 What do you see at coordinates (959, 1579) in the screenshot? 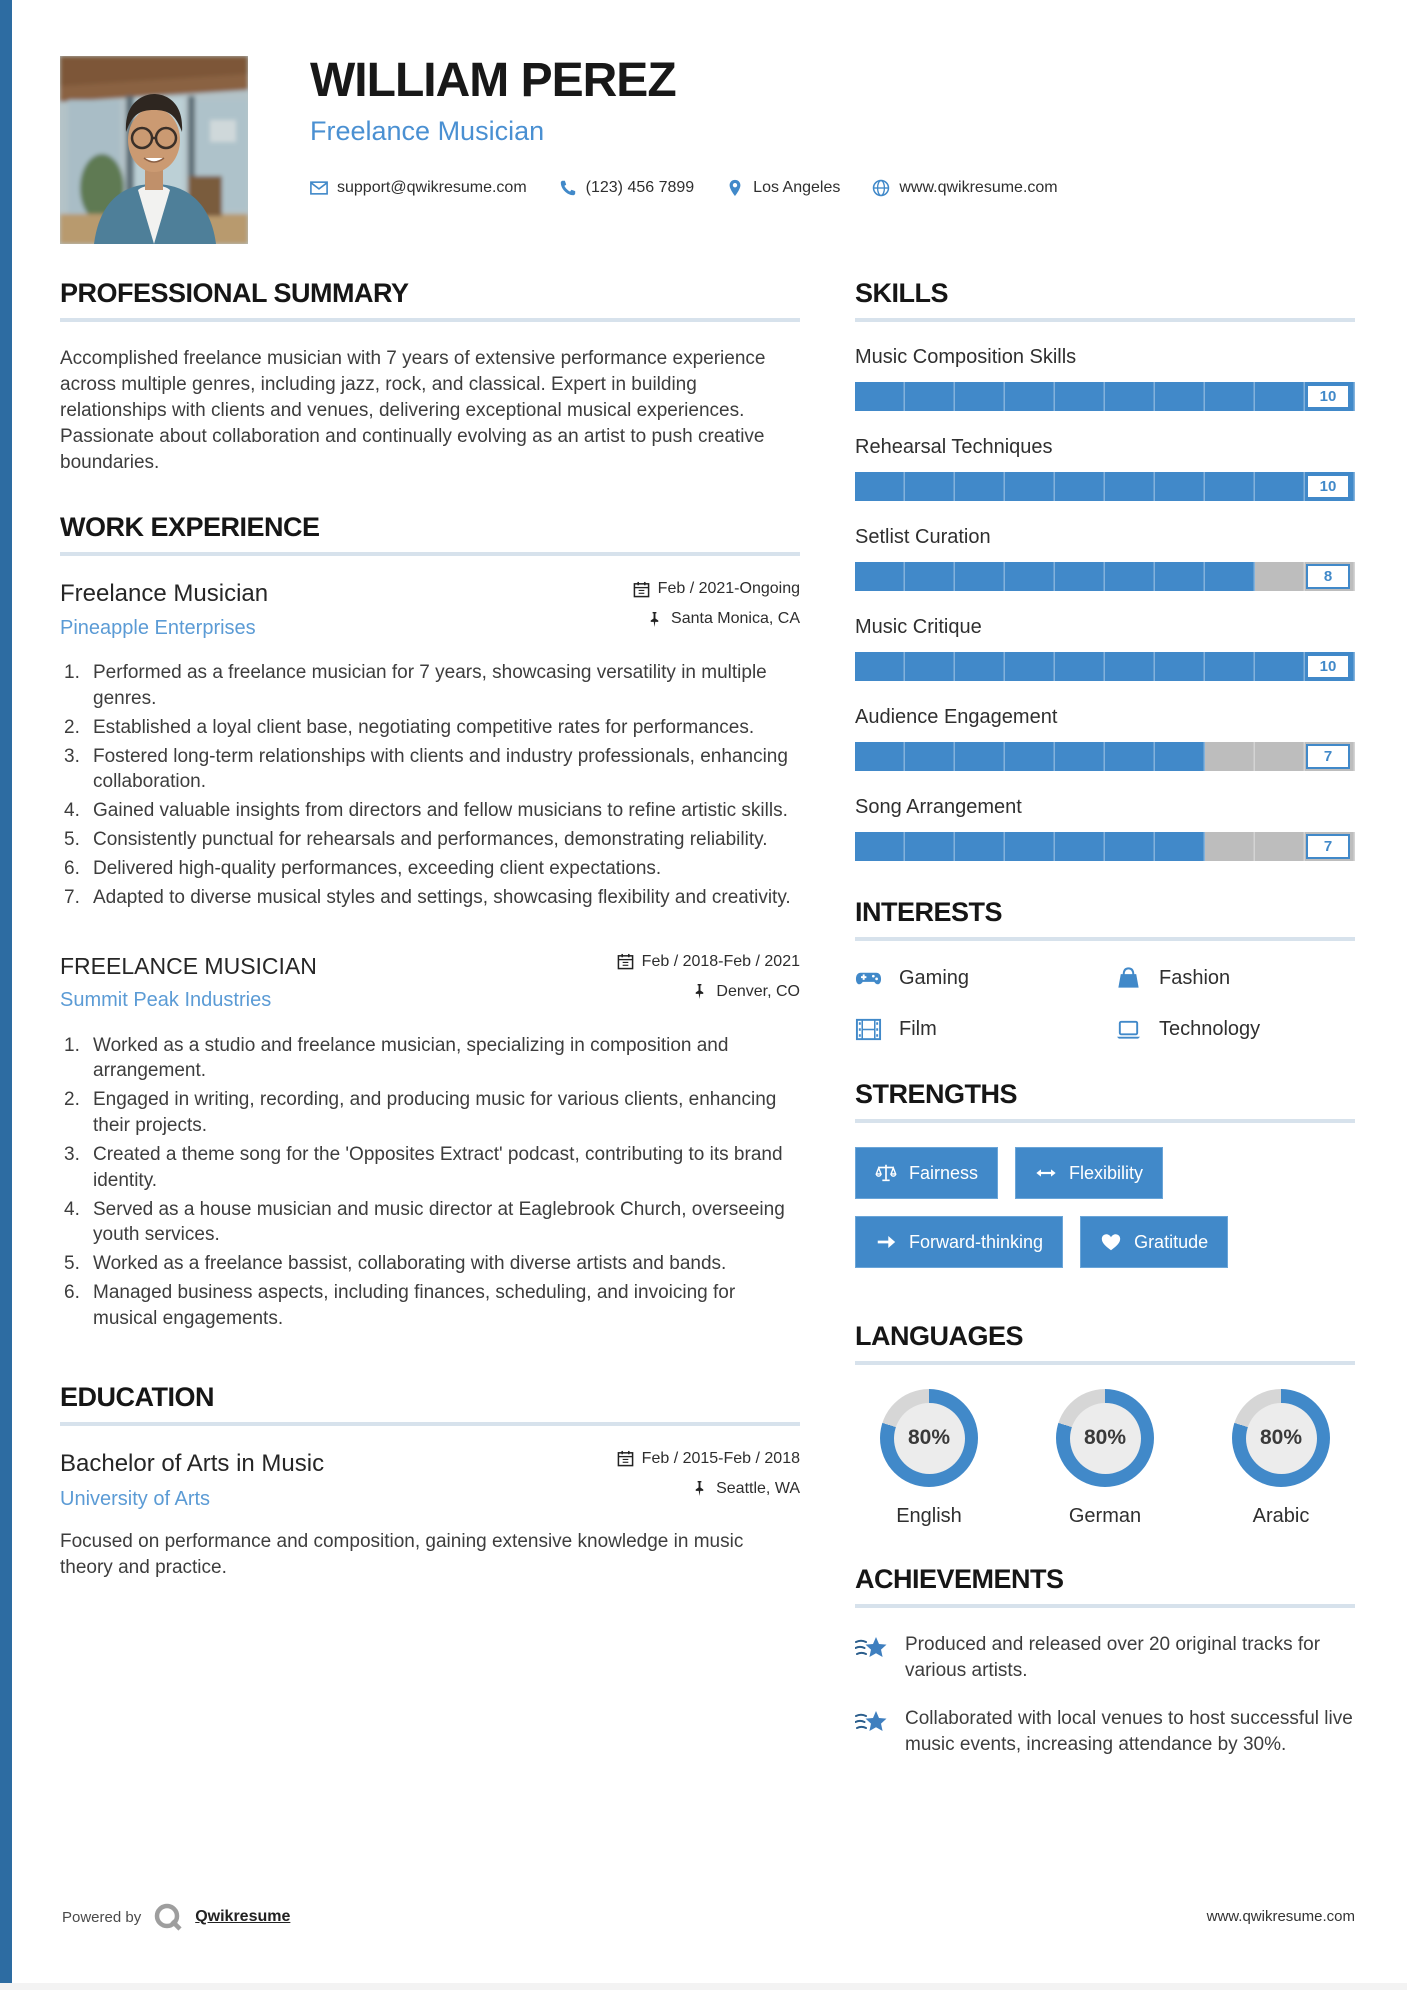
I see `achievements-heading: ACHIEVEMENTS` at bounding box center [959, 1579].